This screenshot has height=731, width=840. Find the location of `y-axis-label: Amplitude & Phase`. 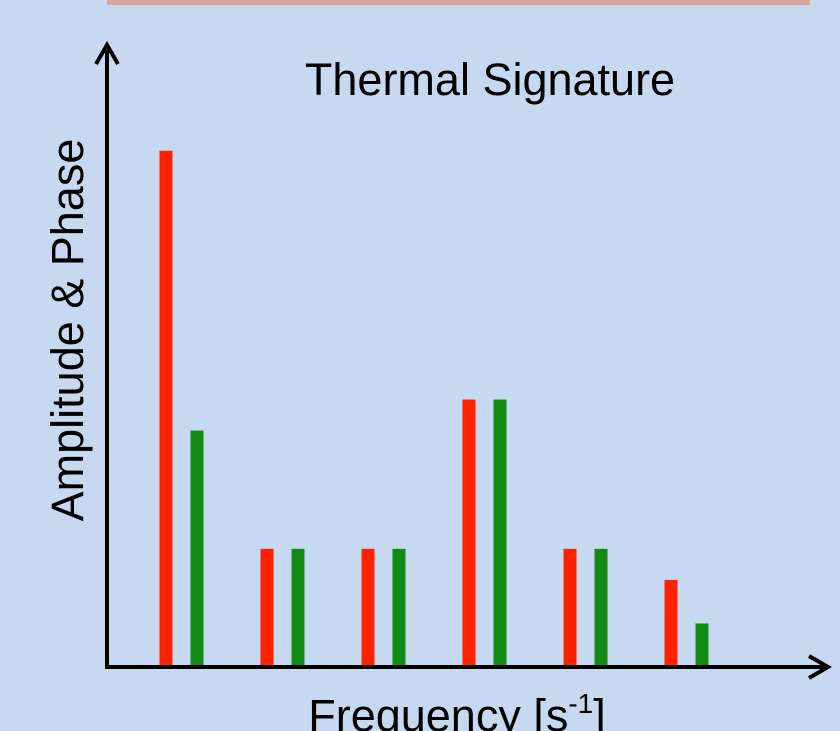

y-axis-label: Amplitude & Phase is located at coordinates (67, 330).